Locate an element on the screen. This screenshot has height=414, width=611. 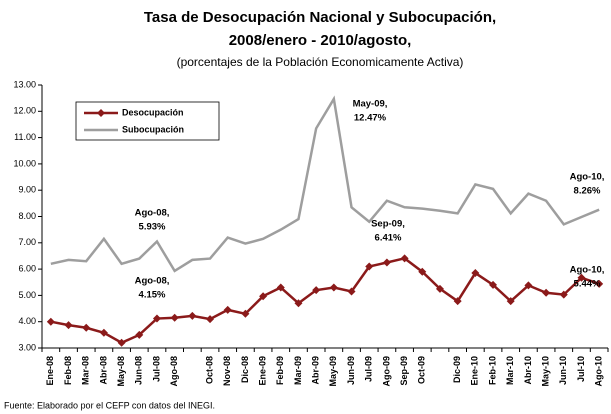
y-tick-label: 10.00 is located at coordinates (24, 163).